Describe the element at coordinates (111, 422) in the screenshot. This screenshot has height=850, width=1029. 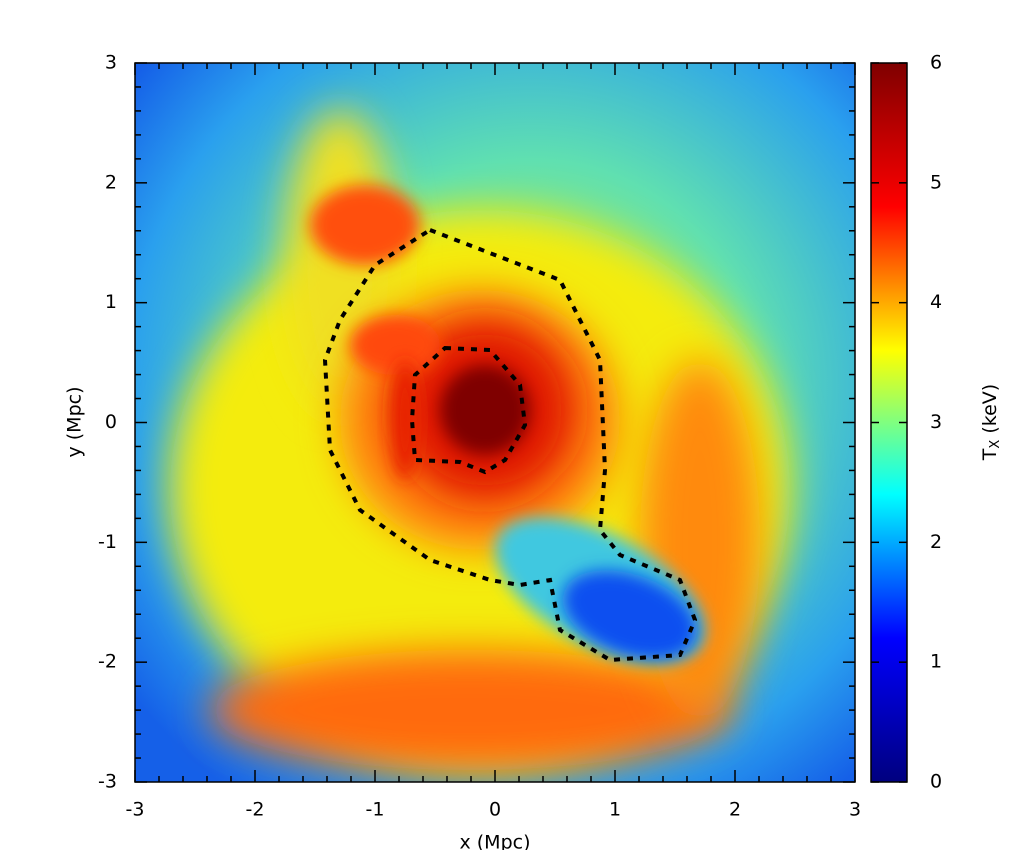
I see `y-tick-label: 0` at that location.